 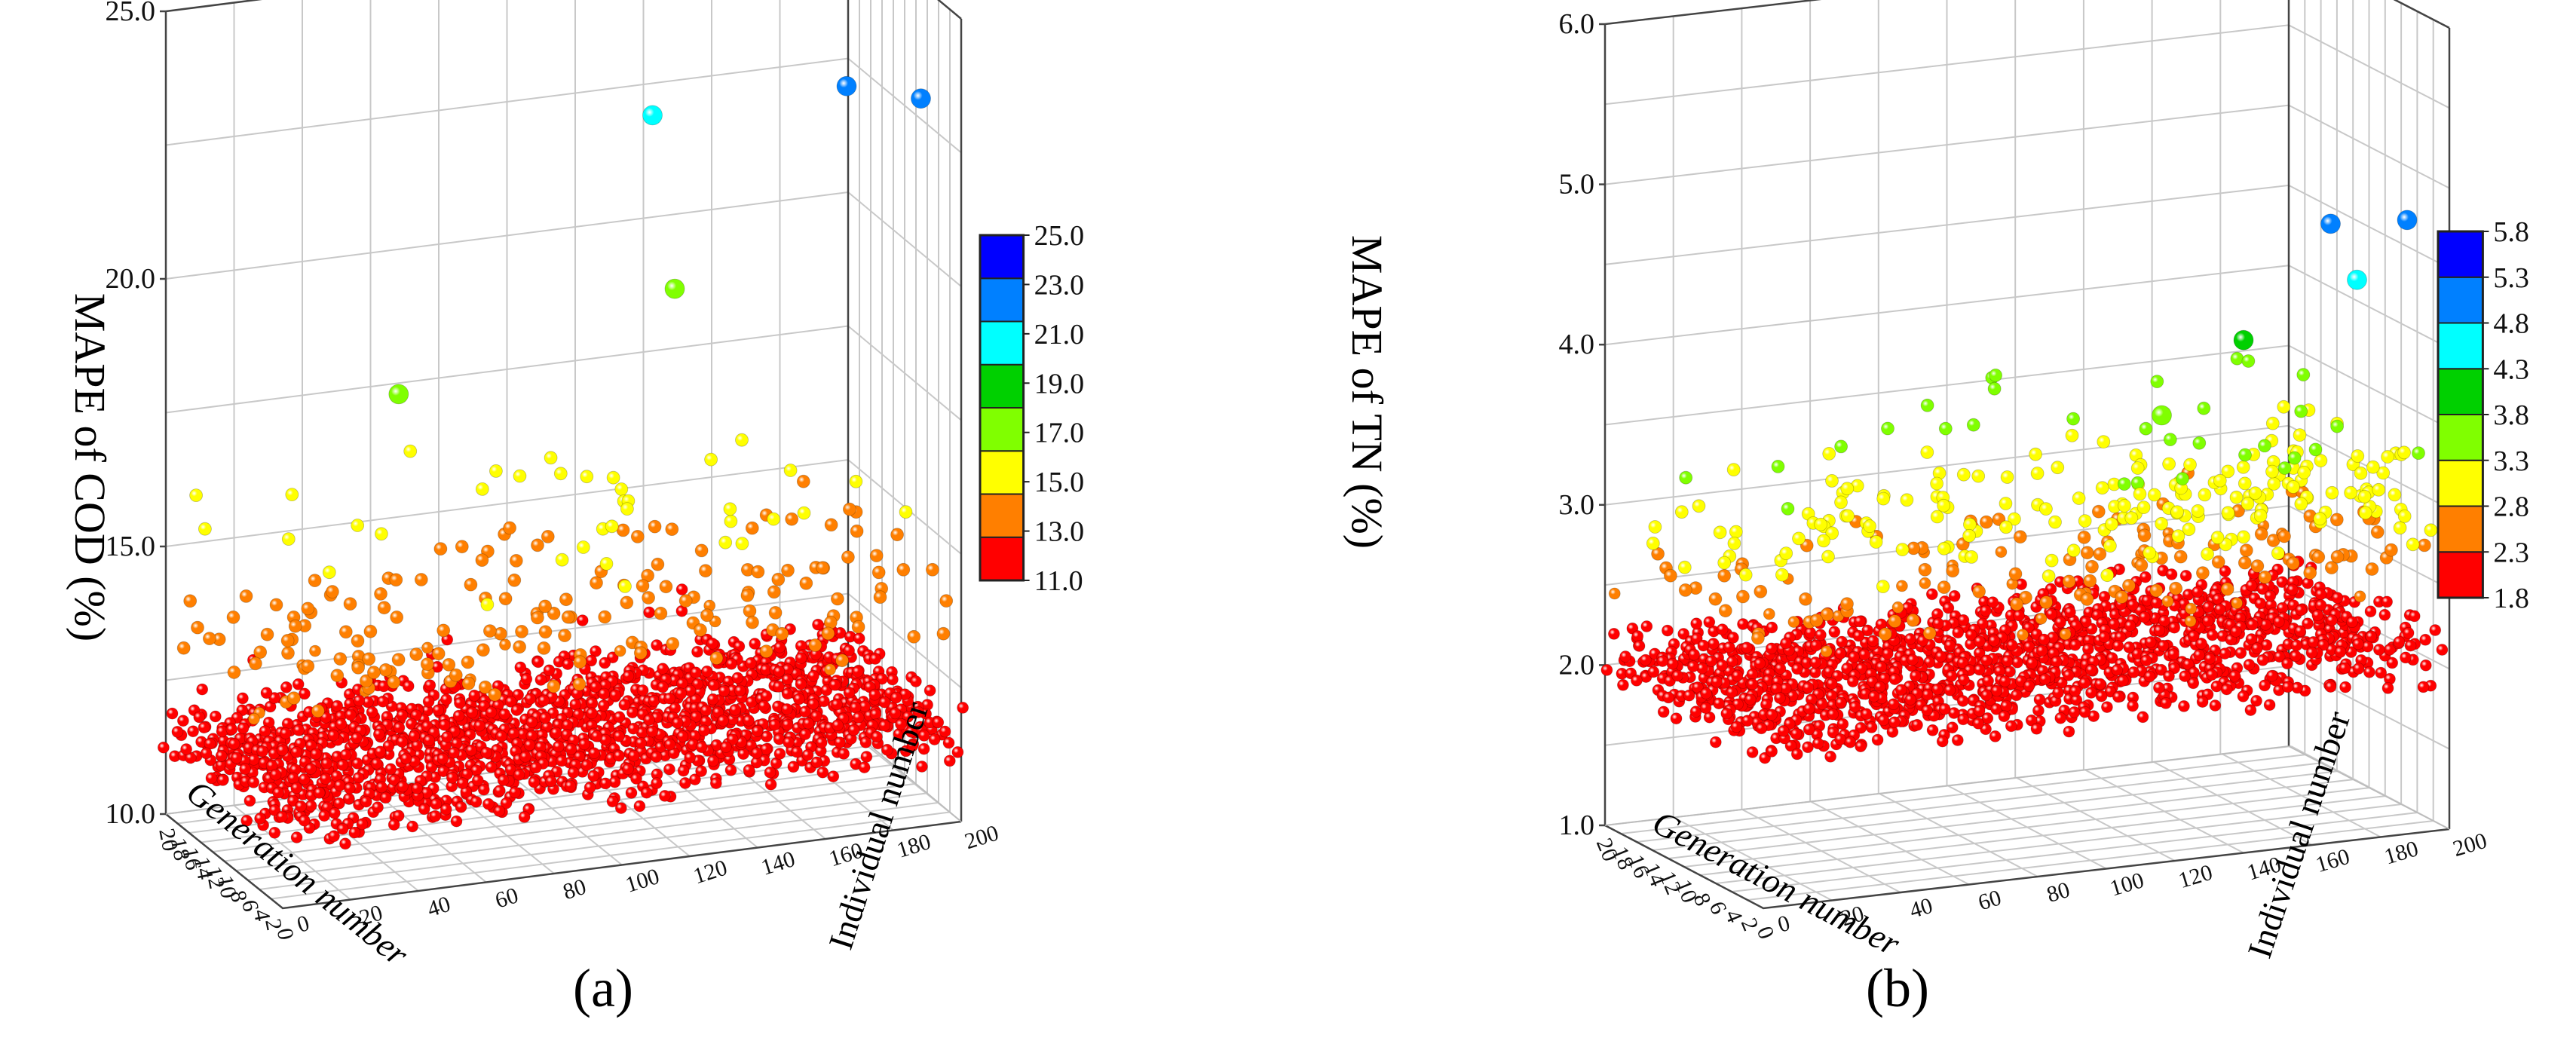 I want to click on ztick-label: 25.0, so click(x=131, y=13).